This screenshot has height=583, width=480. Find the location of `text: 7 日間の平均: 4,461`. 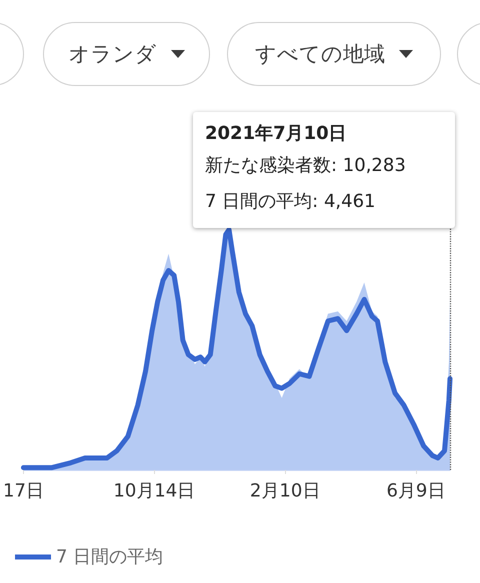

text: 7 日間の平均: 4,461 is located at coordinates (290, 202).